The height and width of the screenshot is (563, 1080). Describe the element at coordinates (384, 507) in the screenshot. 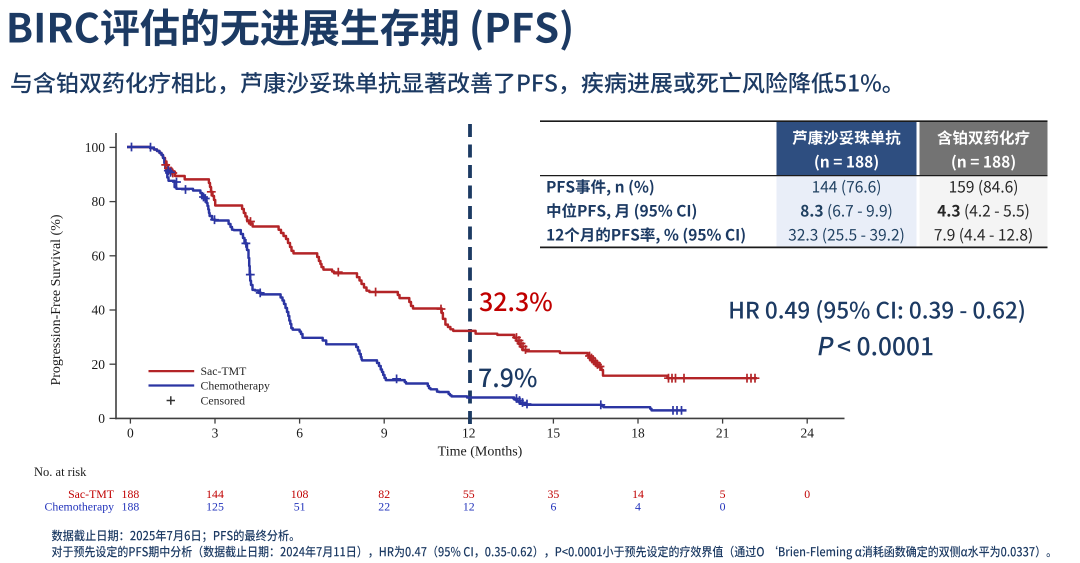

I see `svg-text: 22` at that location.